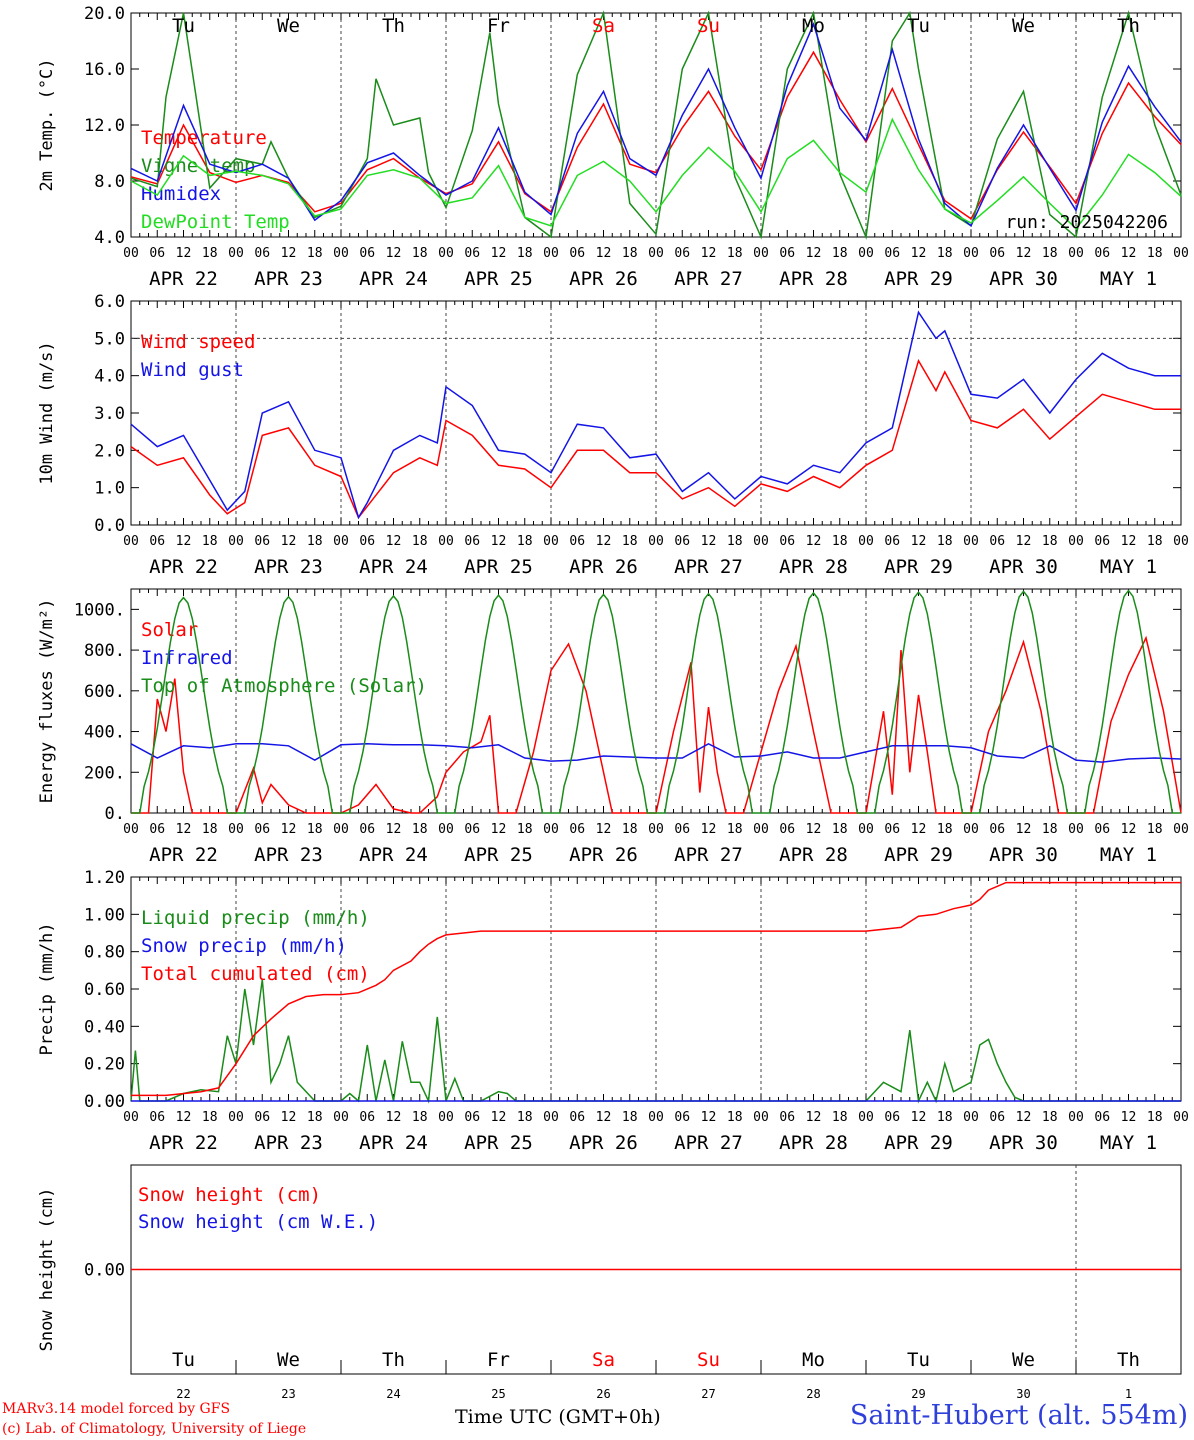  Describe the element at coordinates (1128, 1360) in the screenshot. I see `day-name-bottom: Th` at that location.